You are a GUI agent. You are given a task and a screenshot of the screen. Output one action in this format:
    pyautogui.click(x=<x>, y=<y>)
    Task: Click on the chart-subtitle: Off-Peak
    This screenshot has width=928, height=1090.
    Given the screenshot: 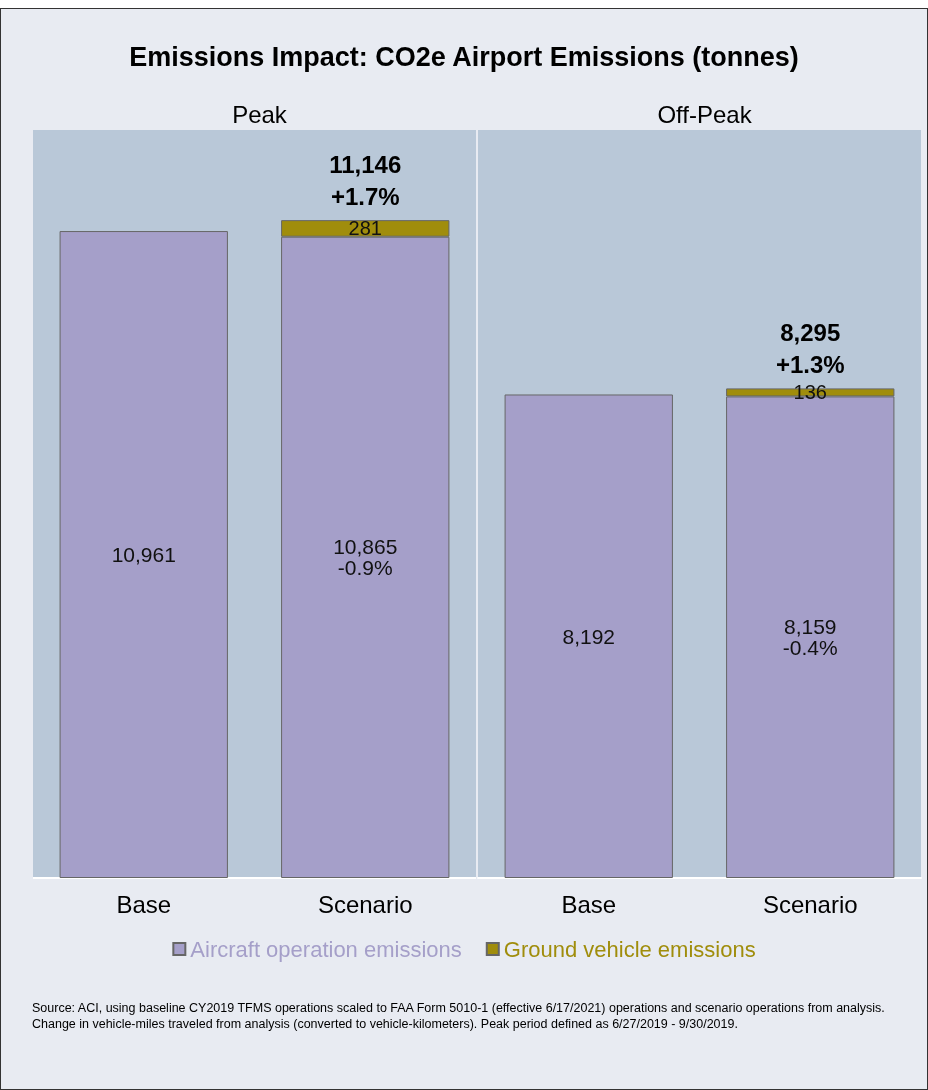 What is the action you would take?
    pyautogui.click(x=705, y=114)
    